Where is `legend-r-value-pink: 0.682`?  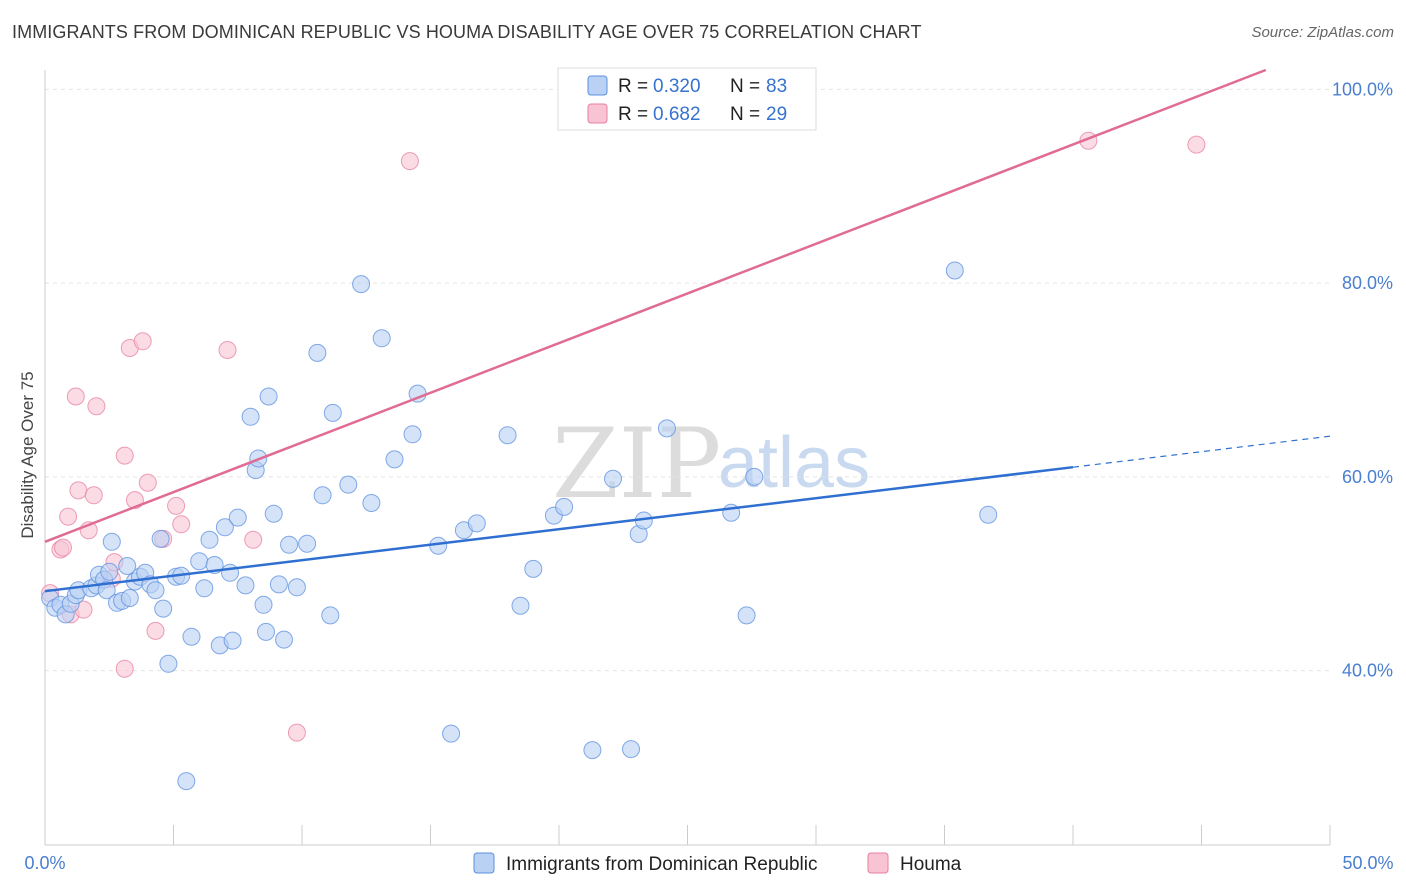
legend-r-value-pink: 0.682 is located at coordinates (677, 114).